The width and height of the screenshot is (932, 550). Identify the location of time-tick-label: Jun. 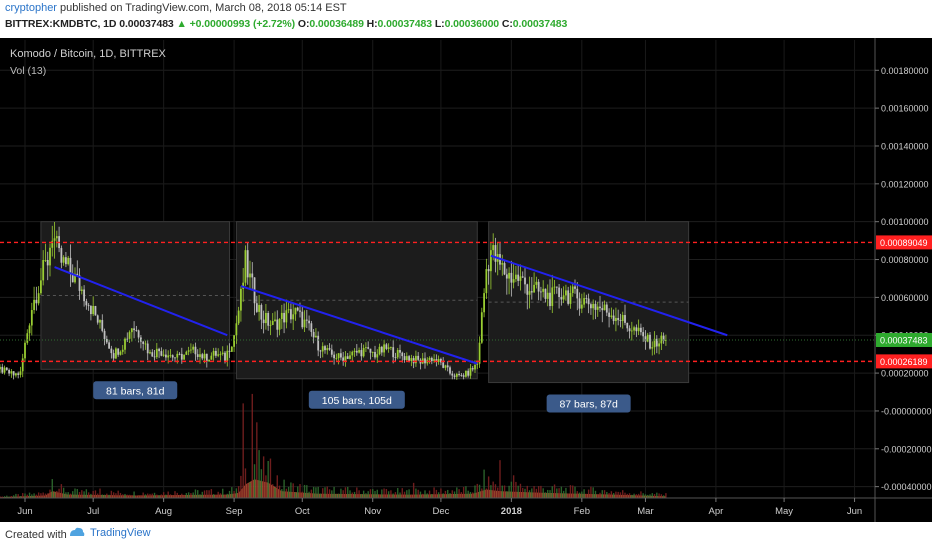
(24, 511).